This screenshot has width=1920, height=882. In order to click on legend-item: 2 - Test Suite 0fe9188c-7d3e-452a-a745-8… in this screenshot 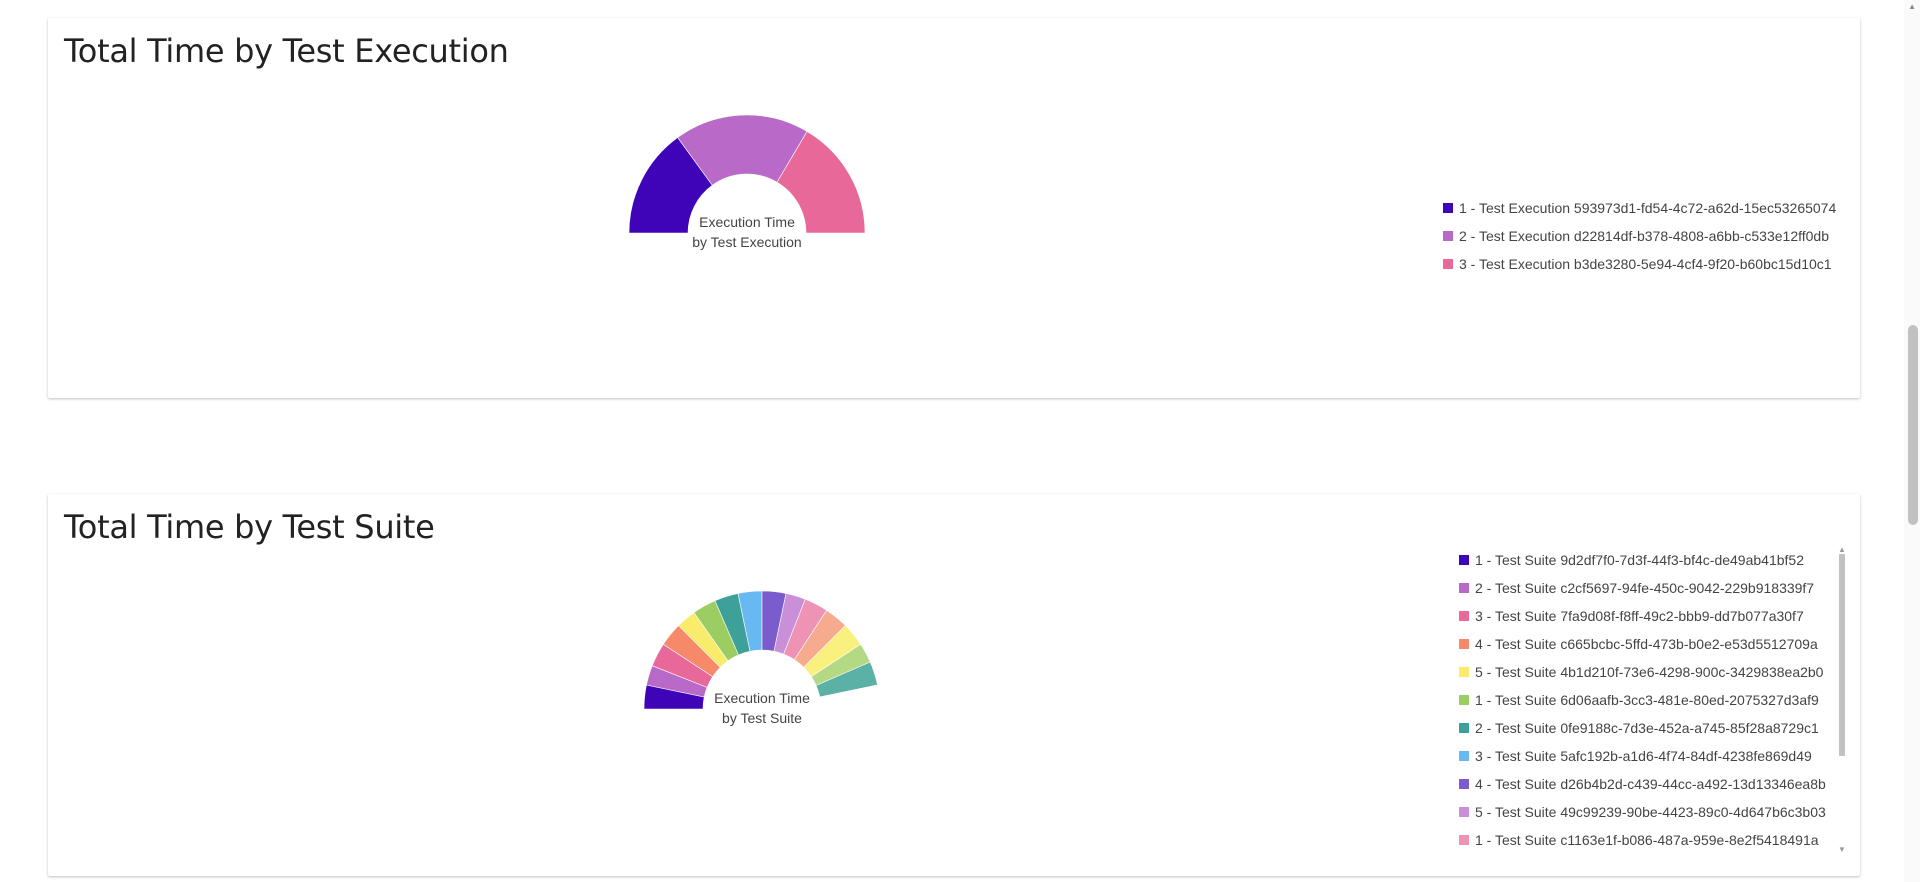, I will do `click(1661, 728)`.